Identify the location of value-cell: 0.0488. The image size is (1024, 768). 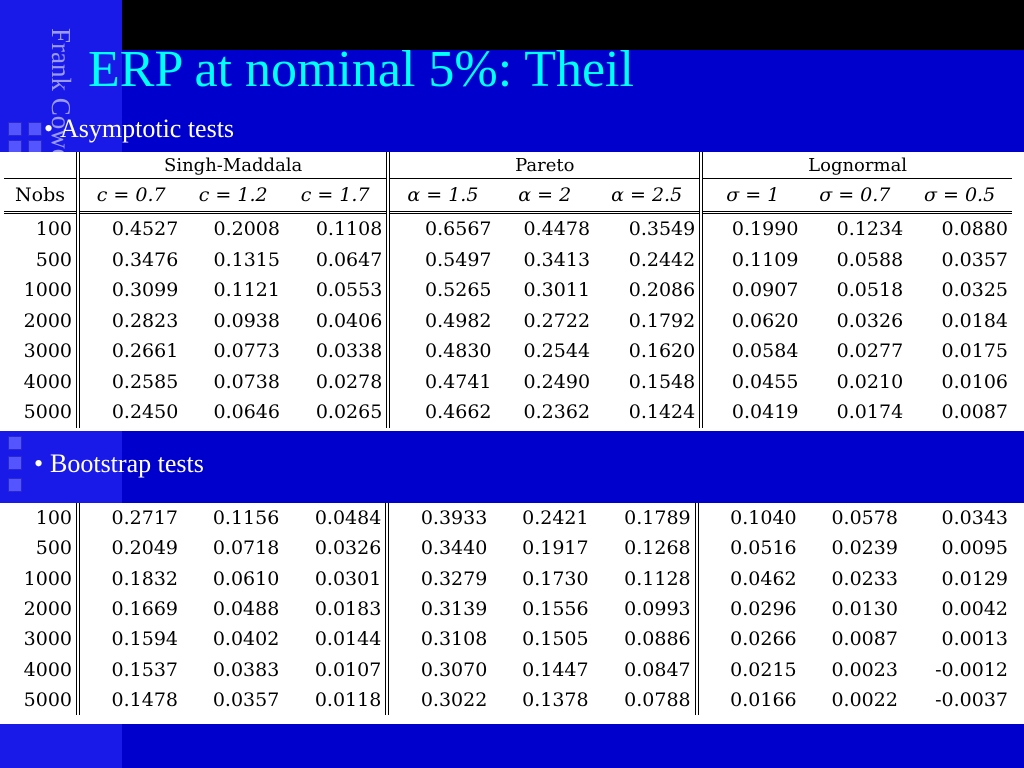
(246, 609).